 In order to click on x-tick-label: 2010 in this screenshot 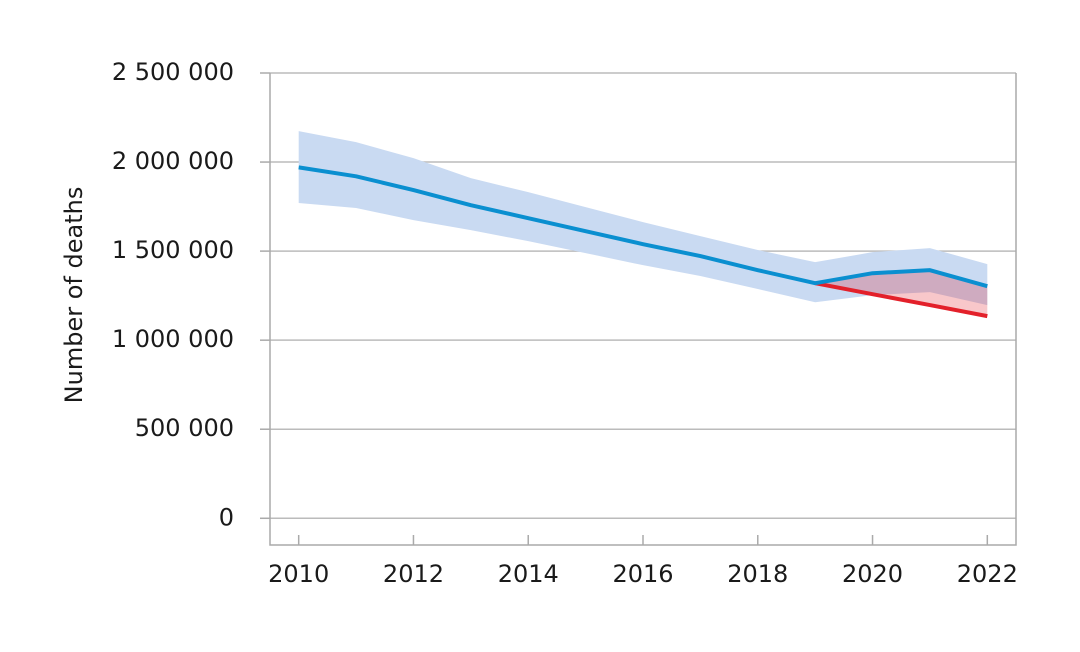, I will do `click(298, 574)`.